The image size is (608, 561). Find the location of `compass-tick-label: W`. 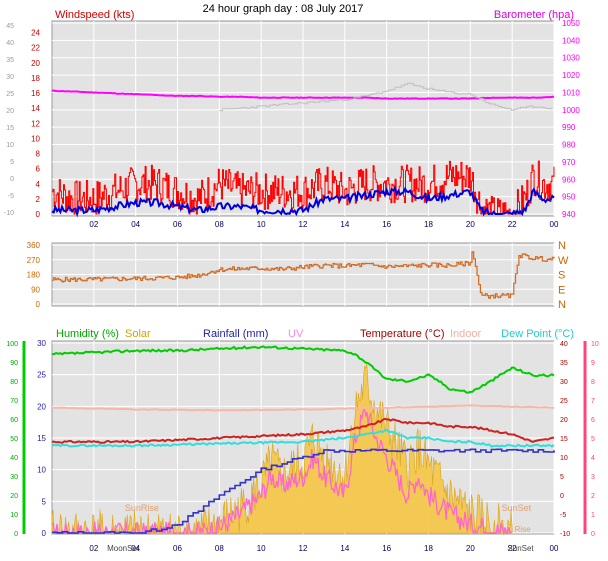

compass-tick-label: W is located at coordinates (563, 261).